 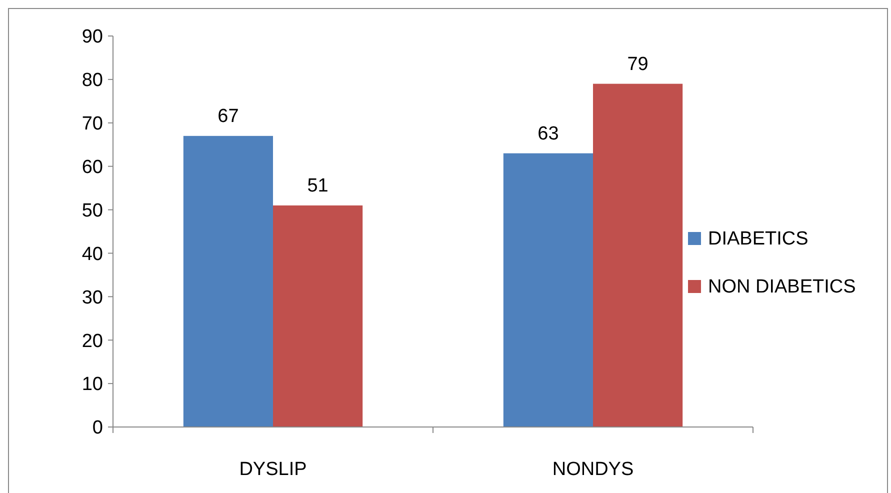 I want to click on legend-label: DIABETICS, so click(x=758, y=239).